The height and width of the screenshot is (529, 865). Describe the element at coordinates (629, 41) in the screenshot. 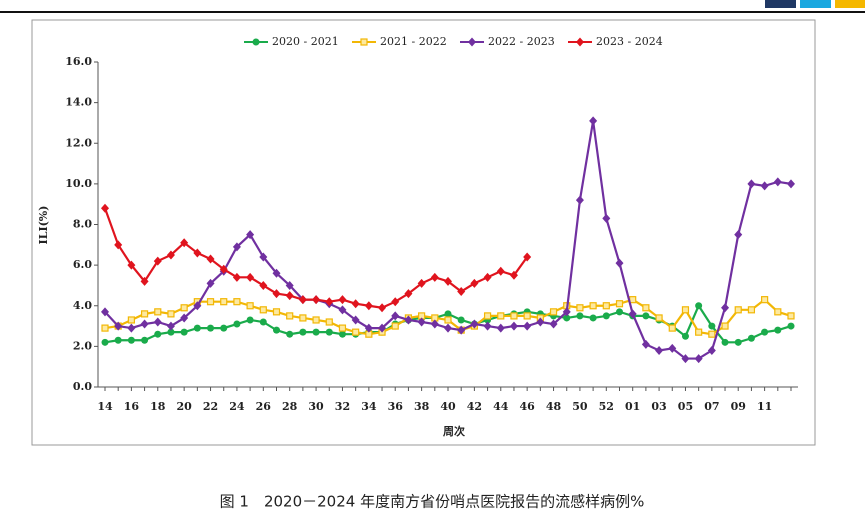

I see `legend-label: 2023 - 2024` at that location.